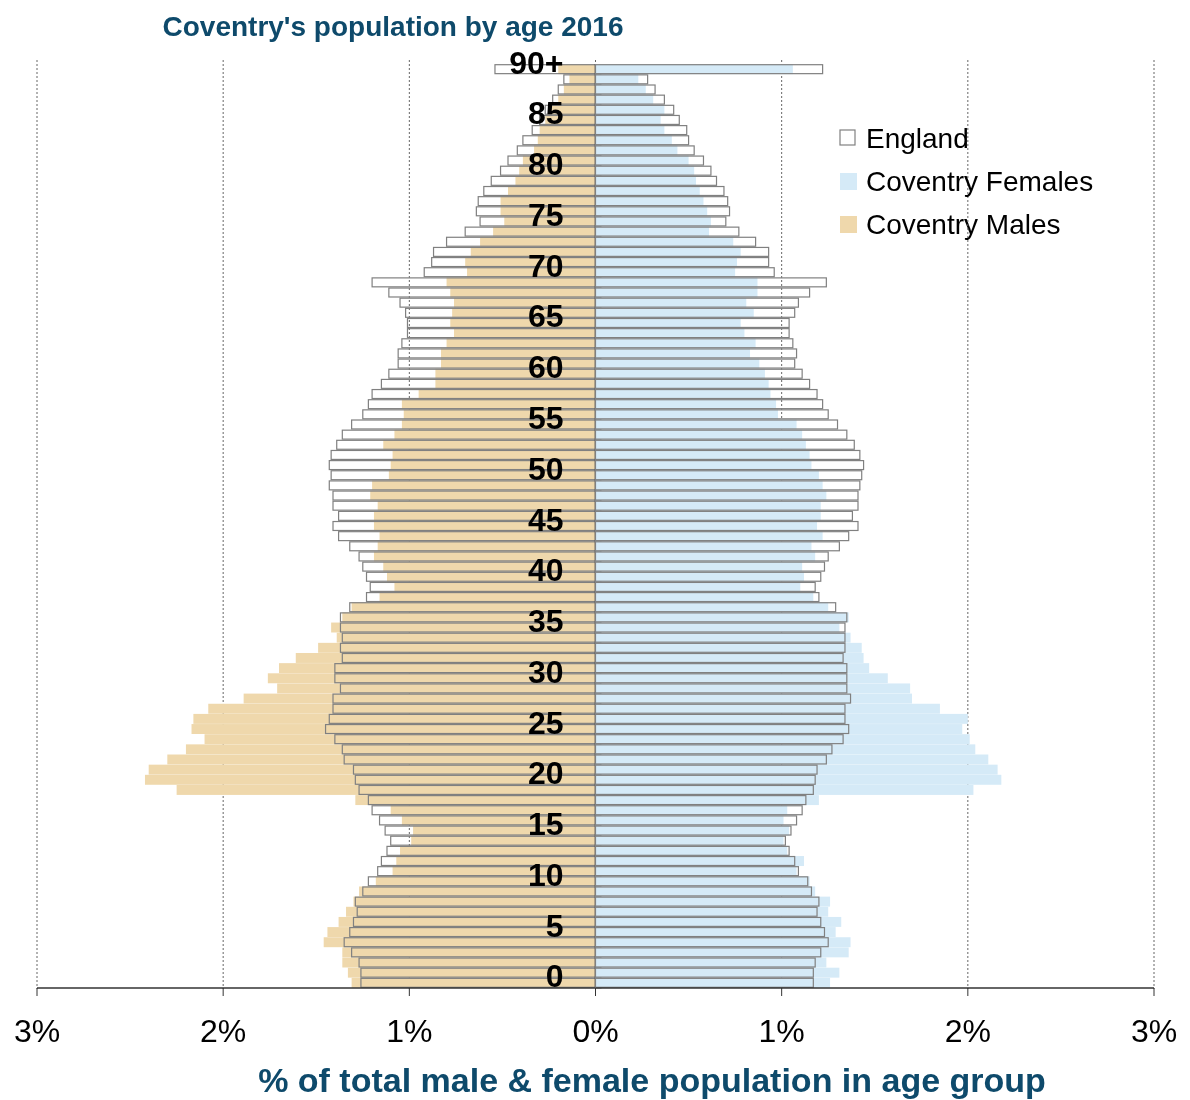 The image size is (1190, 1100). I want to click on y-tick-label: 90+, so click(536, 62).